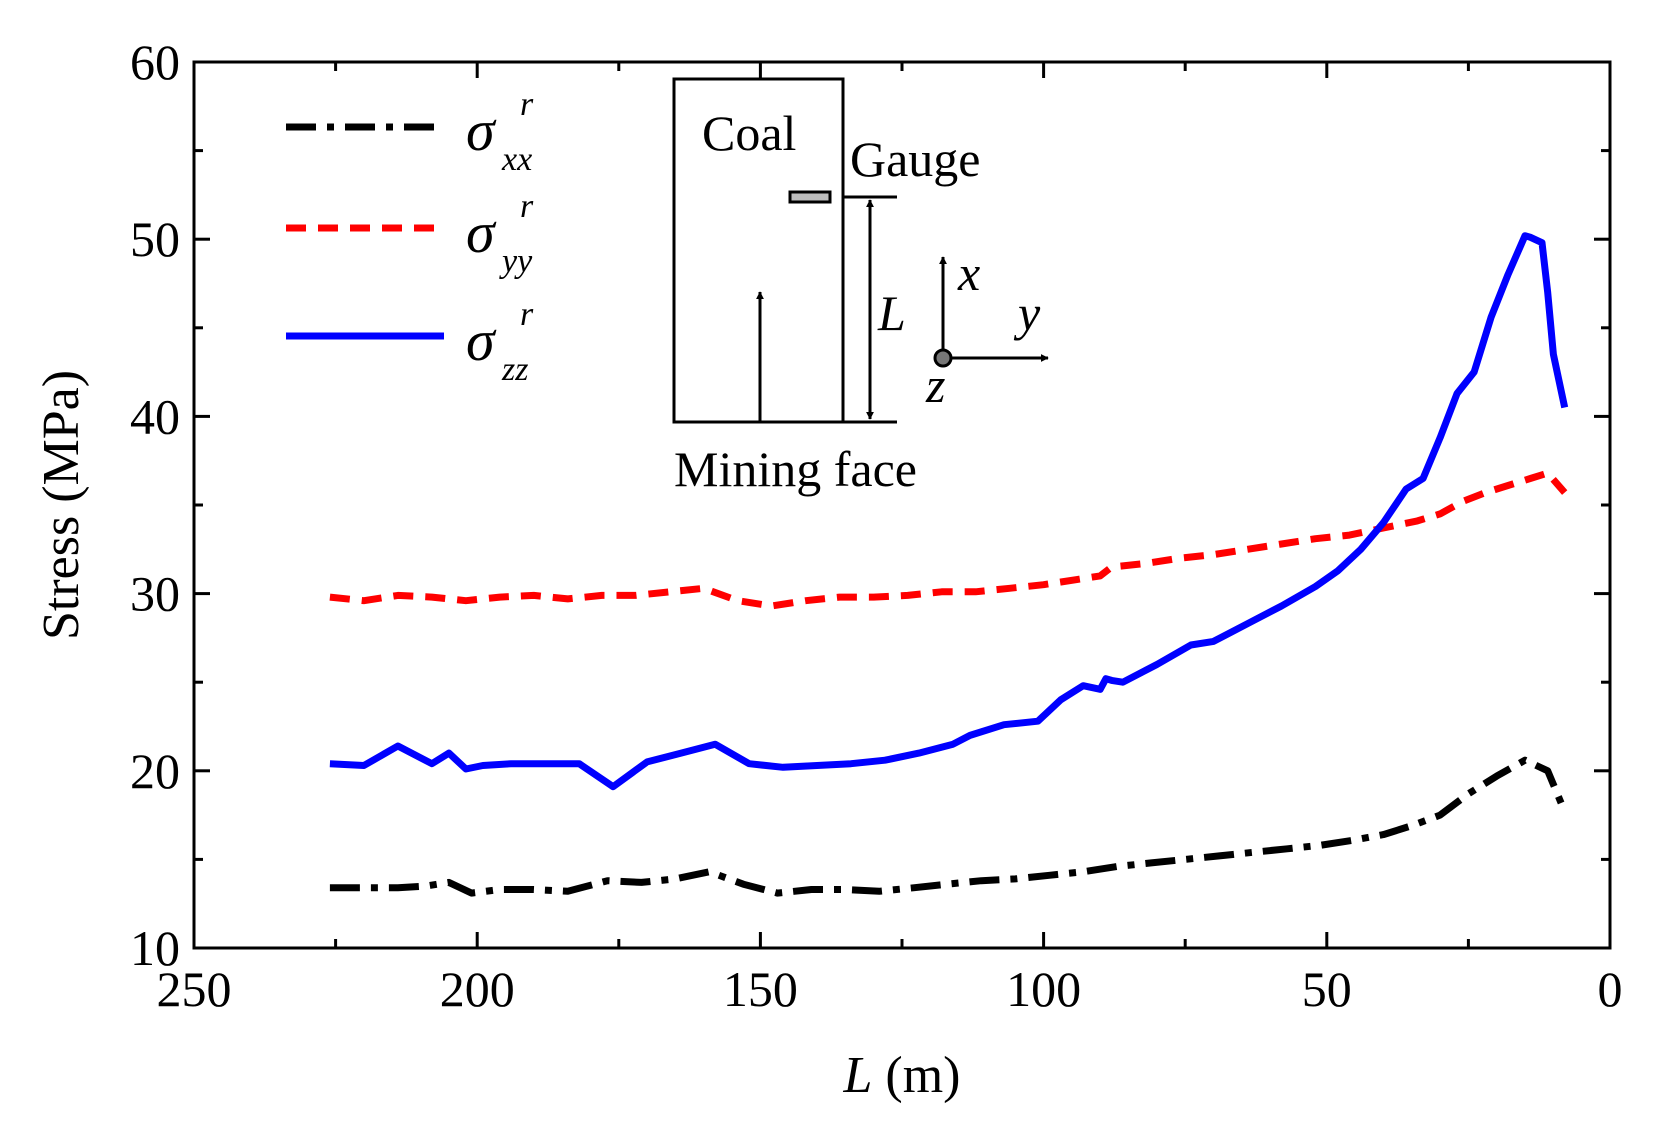 This screenshot has width=1666, height=1122. What do you see at coordinates (857, 1075) in the screenshot?
I see `x-axis-title-symbol: L` at bounding box center [857, 1075].